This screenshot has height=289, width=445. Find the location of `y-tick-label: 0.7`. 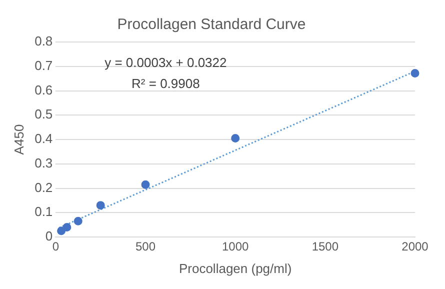

y-tick-label: 0.7 is located at coordinates (43, 65).